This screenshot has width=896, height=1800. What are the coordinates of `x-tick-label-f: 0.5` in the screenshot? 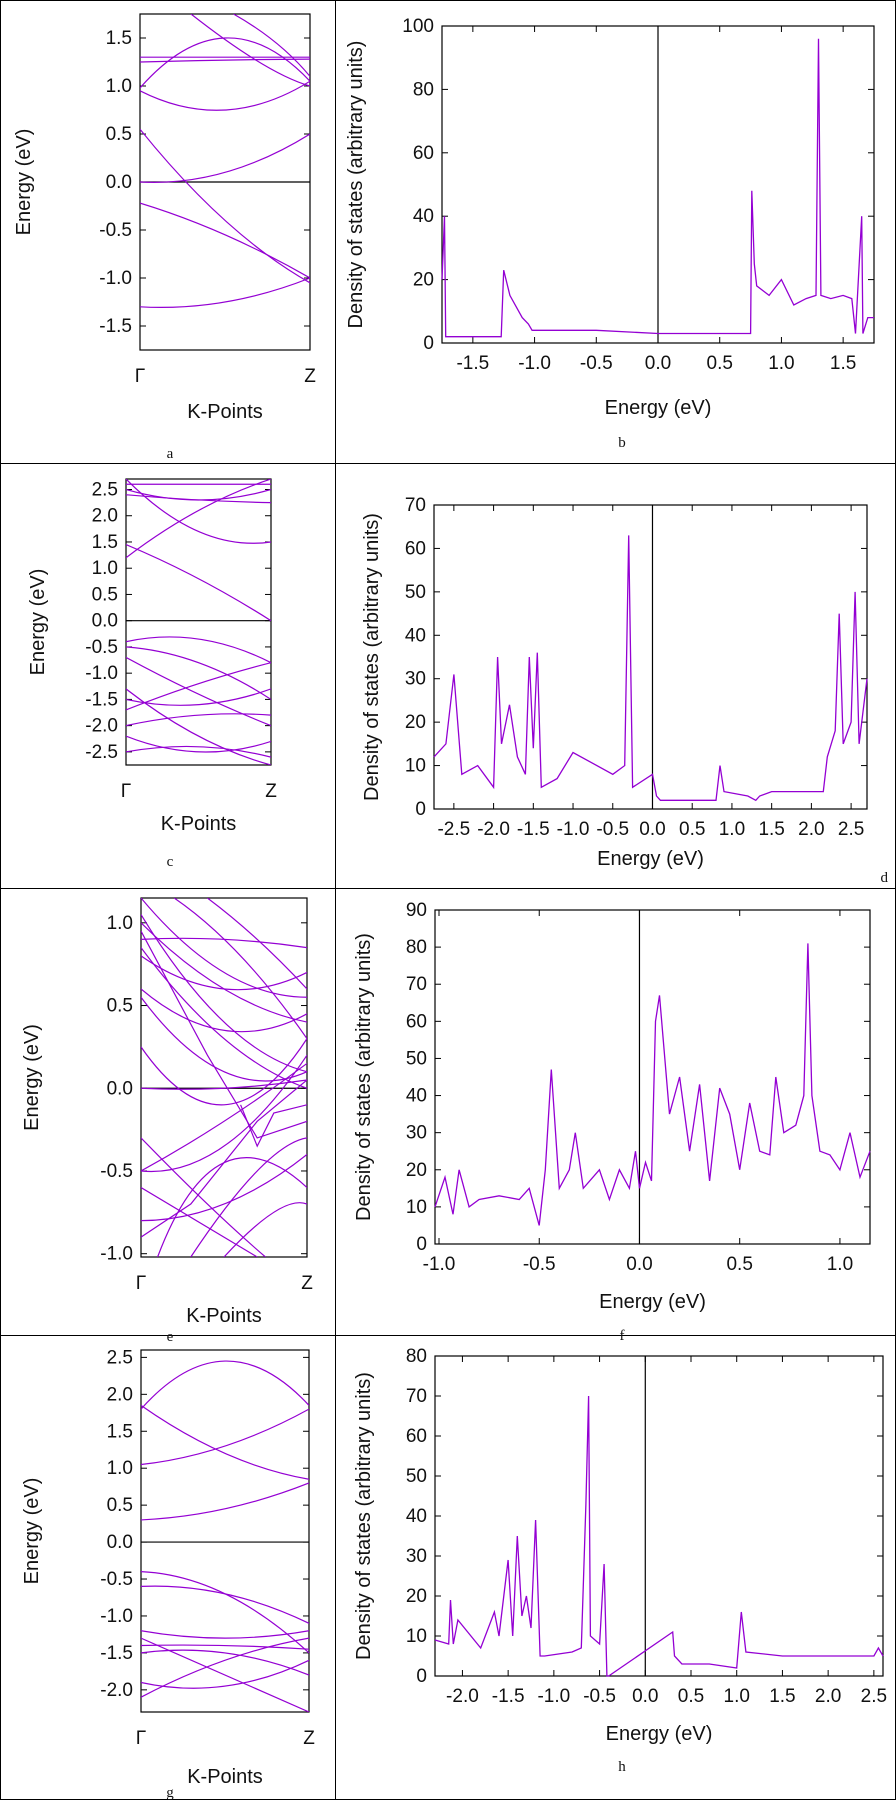 It's located at (739, 1264).